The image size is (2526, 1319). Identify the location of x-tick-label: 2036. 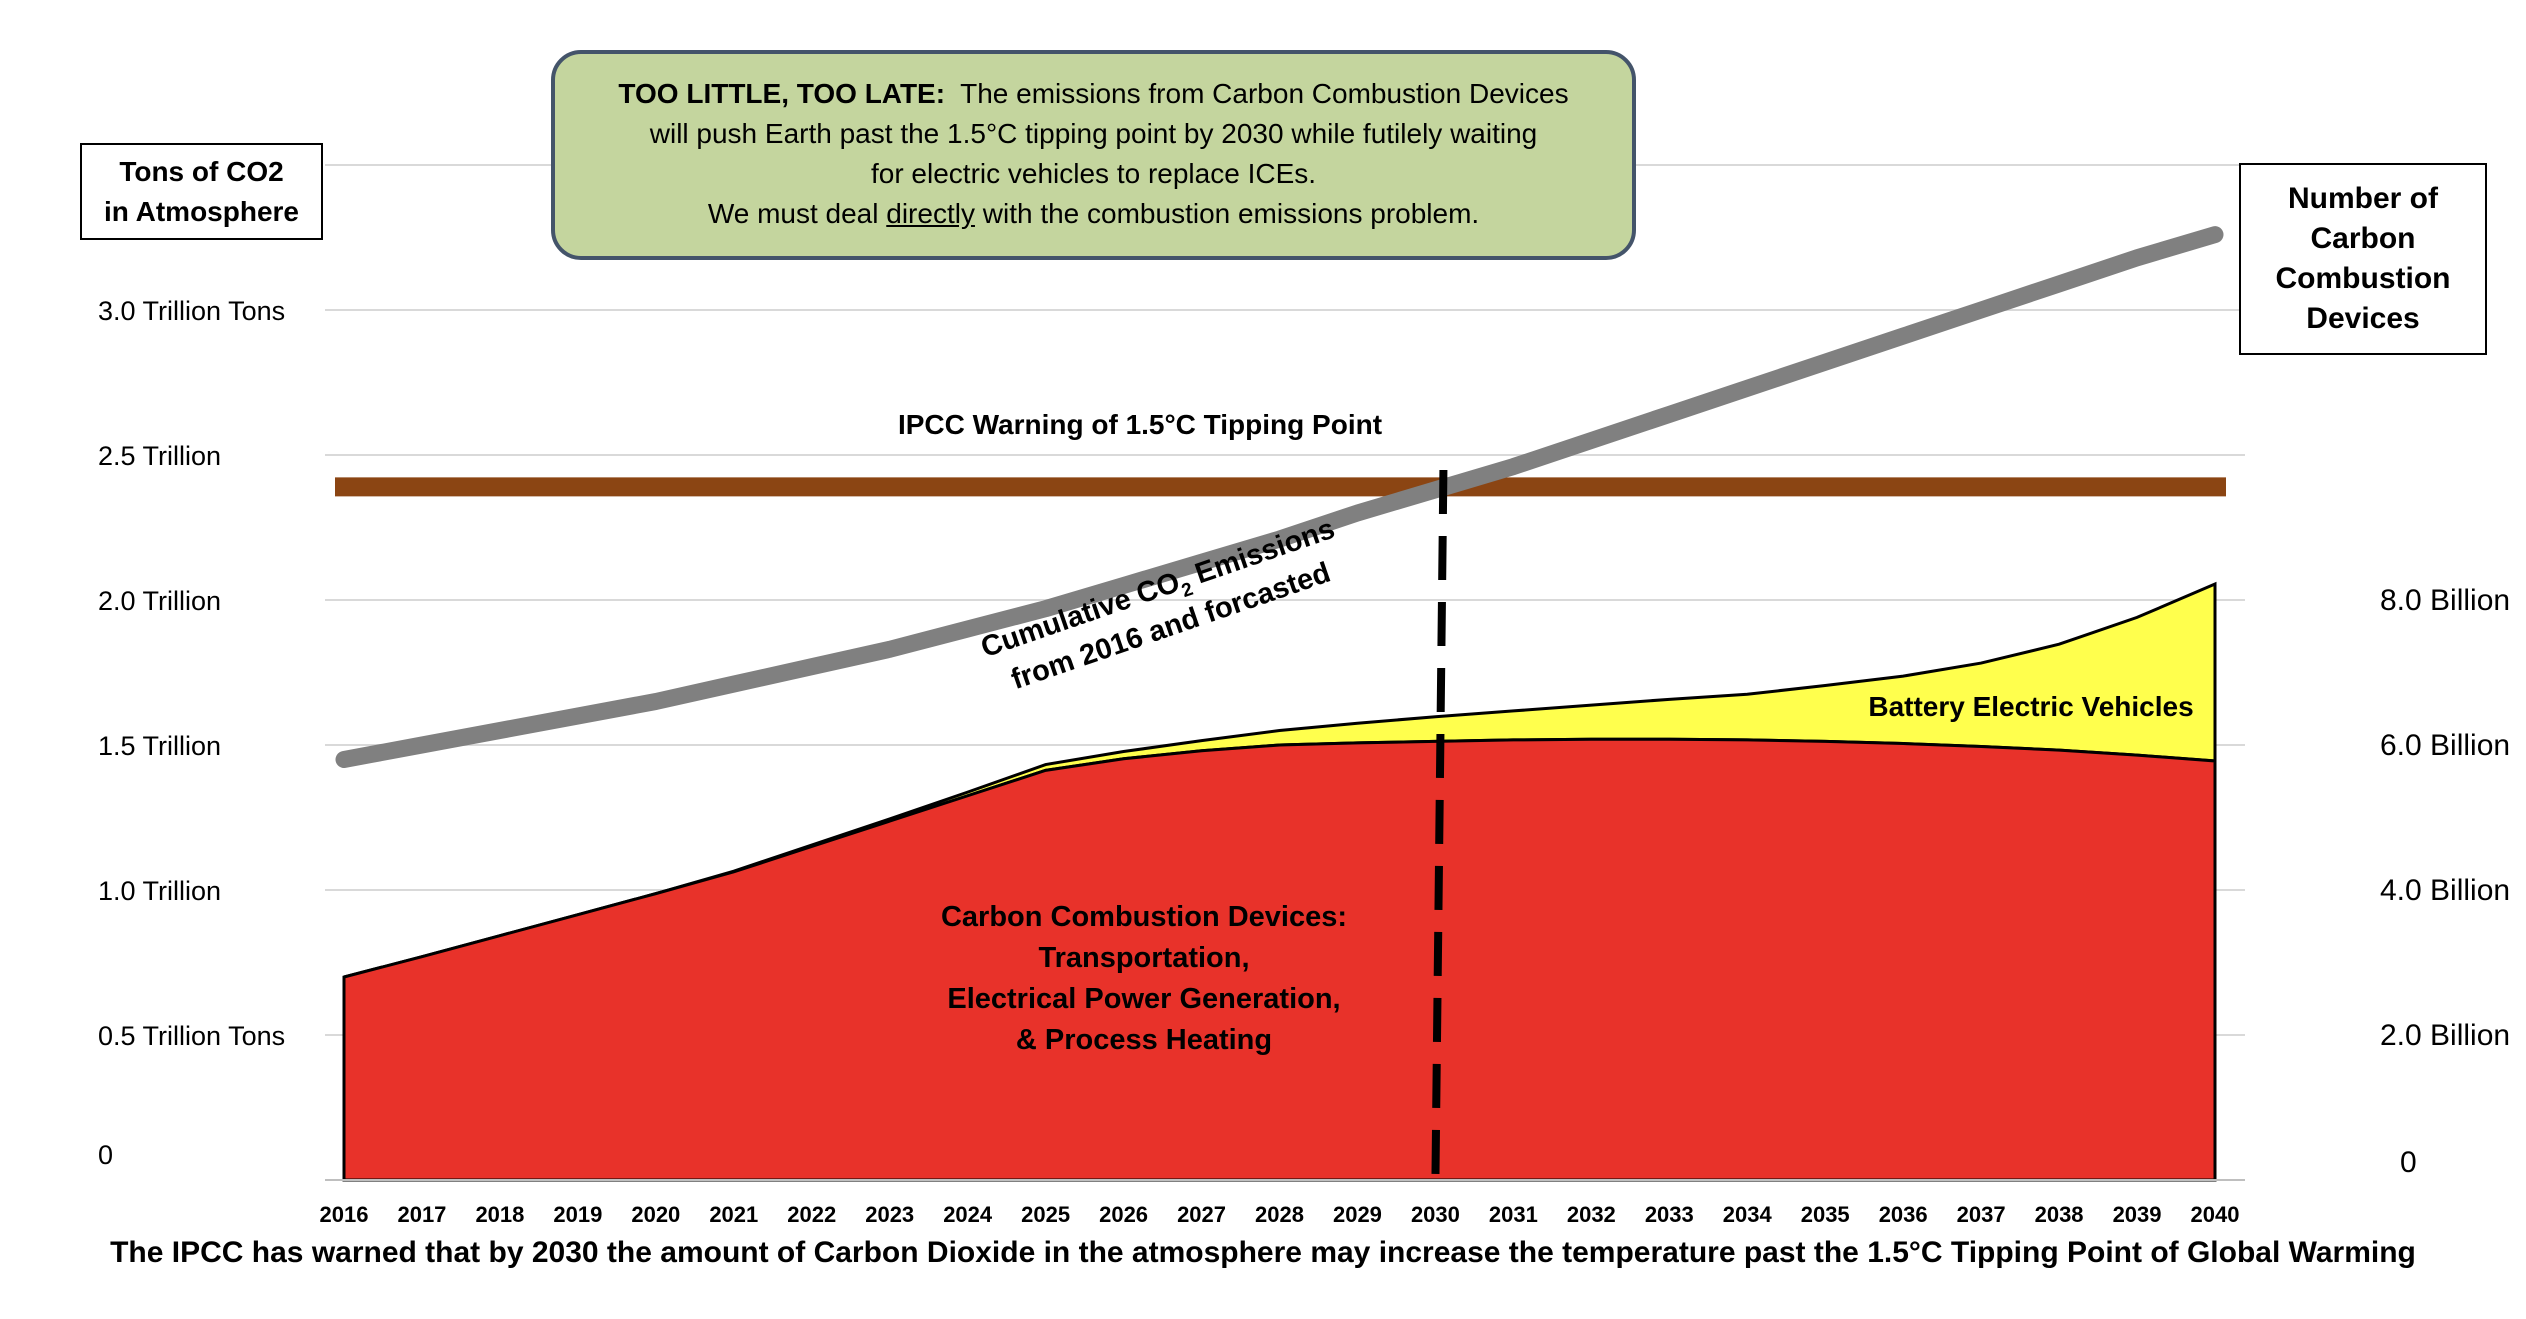
(1903, 1214).